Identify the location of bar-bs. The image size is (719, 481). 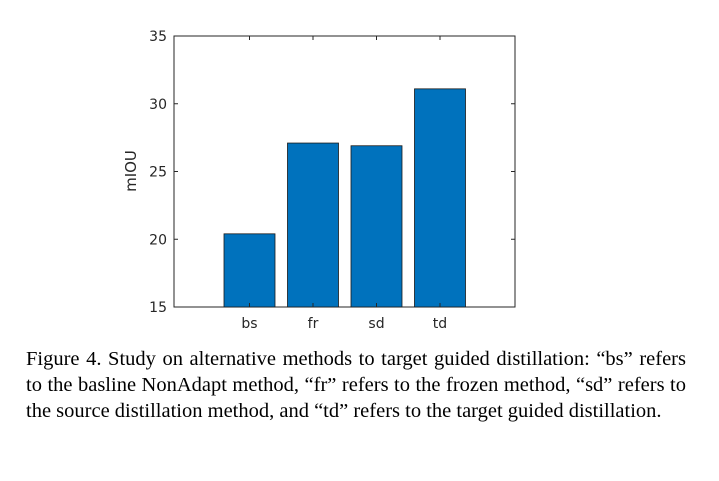
(249, 270).